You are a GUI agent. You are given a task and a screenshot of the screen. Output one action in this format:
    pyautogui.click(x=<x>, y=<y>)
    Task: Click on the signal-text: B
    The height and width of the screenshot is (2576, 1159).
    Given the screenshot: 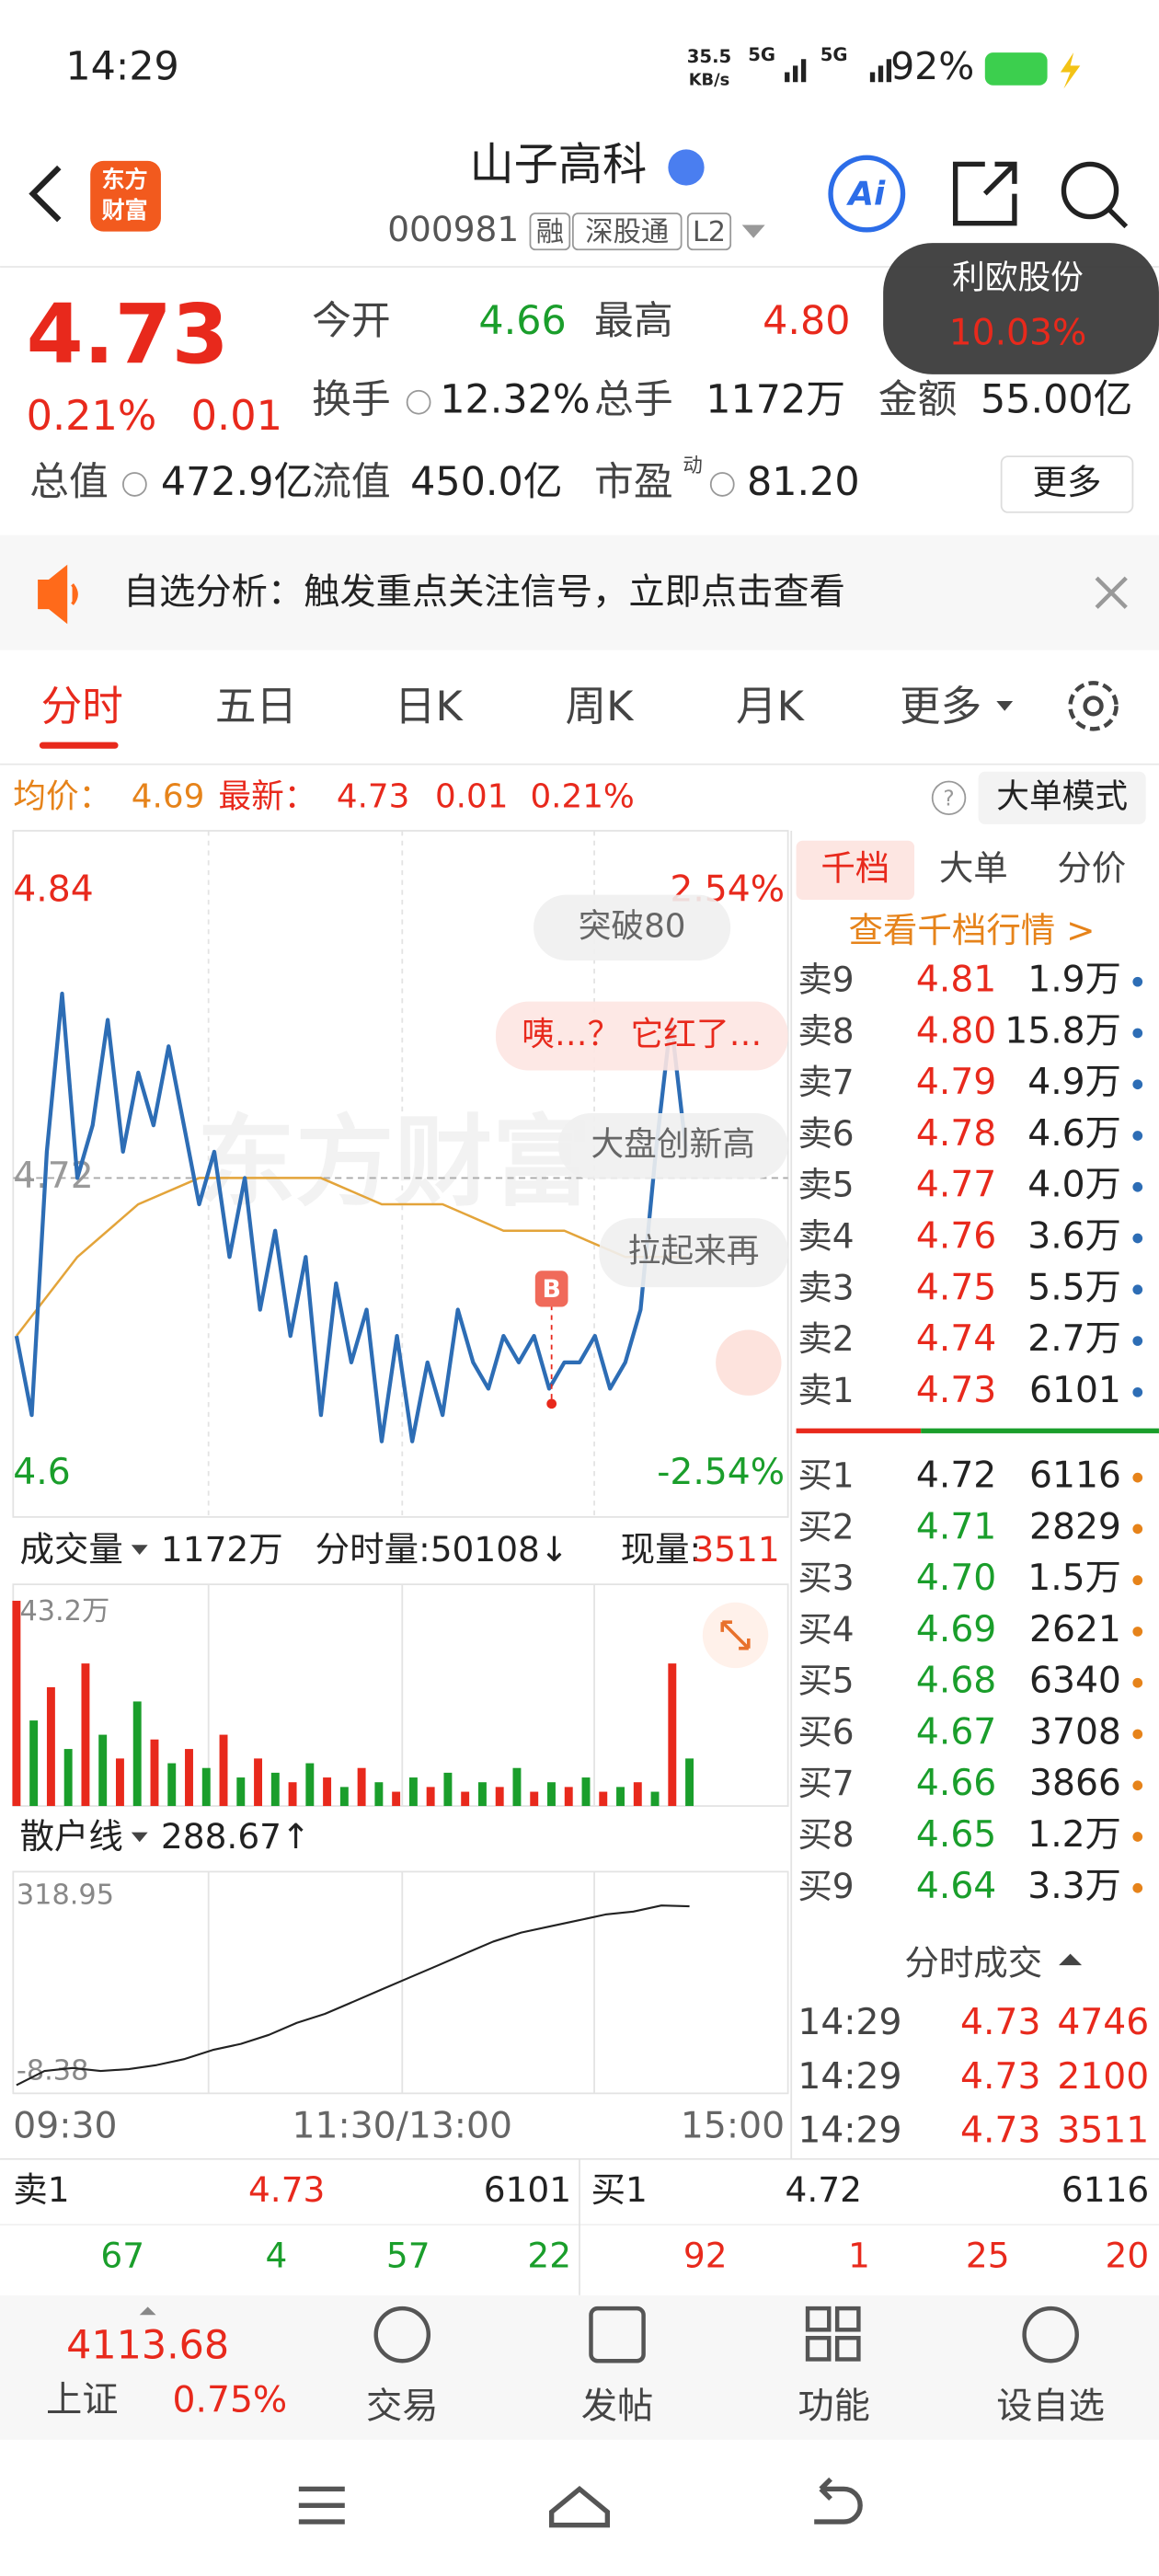 What is the action you would take?
    pyautogui.click(x=551, y=1289)
    